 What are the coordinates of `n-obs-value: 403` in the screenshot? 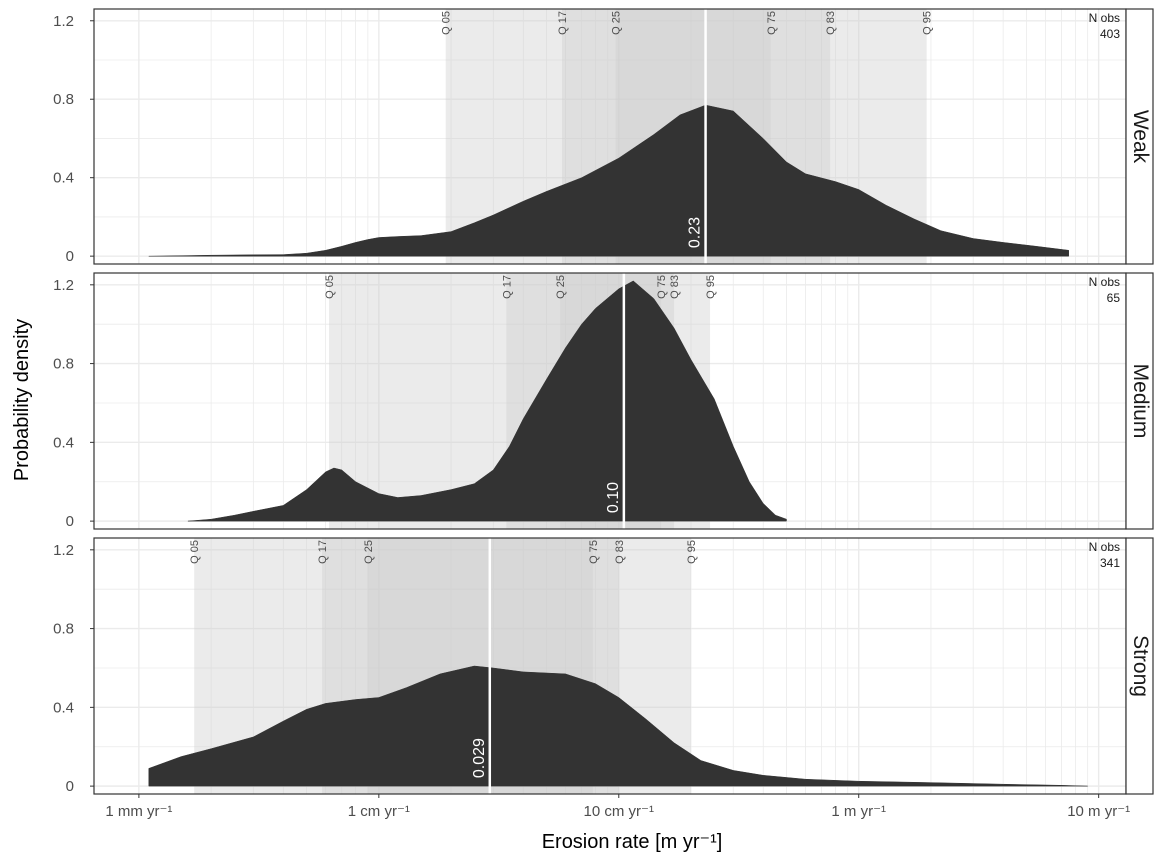 It's located at (1110, 34).